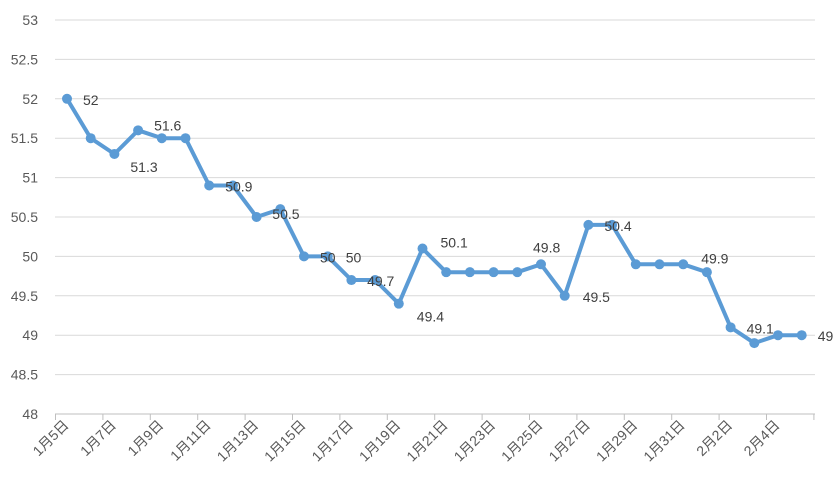 This screenshot has height=498, width=839. I want to click on data-label: 49.1, so click(760, 328).